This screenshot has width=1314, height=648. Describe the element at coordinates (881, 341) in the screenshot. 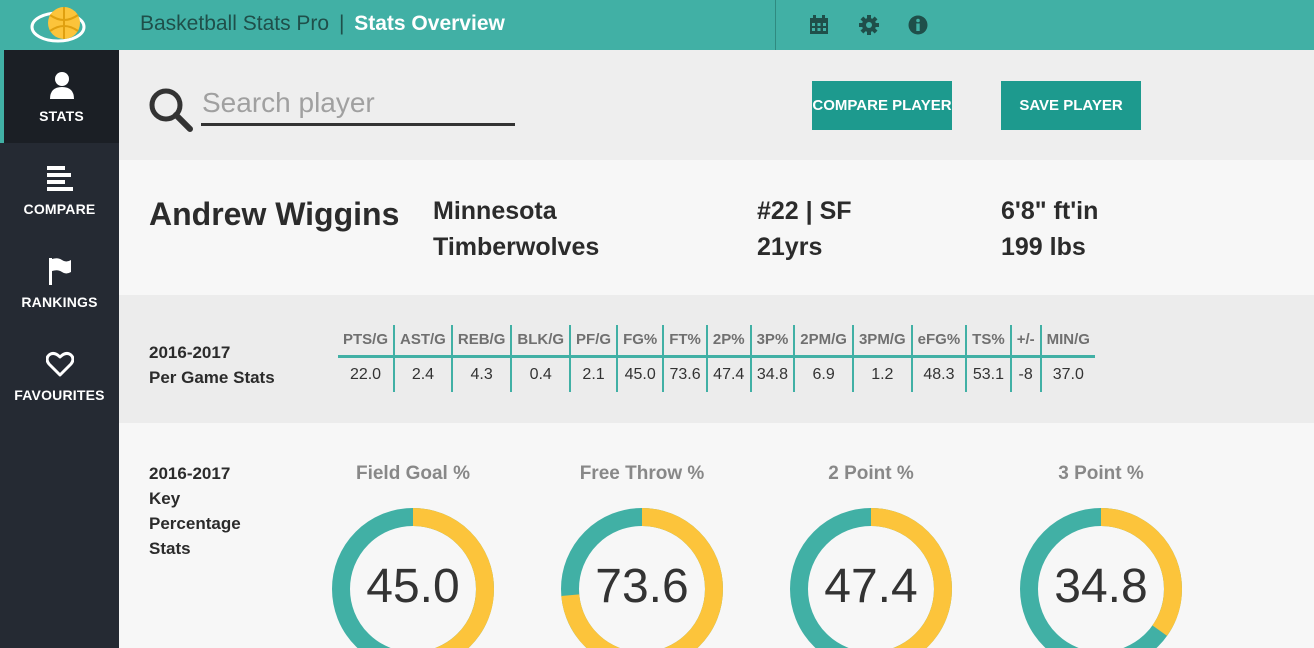

I see `stats-header-cell: 3PM/G` at that location.